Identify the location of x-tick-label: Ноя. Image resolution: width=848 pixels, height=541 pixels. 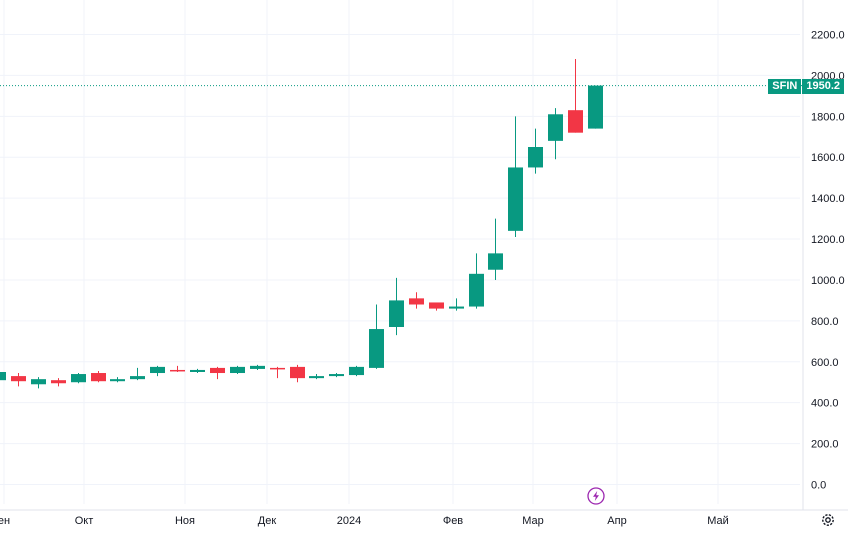
(185, 521).